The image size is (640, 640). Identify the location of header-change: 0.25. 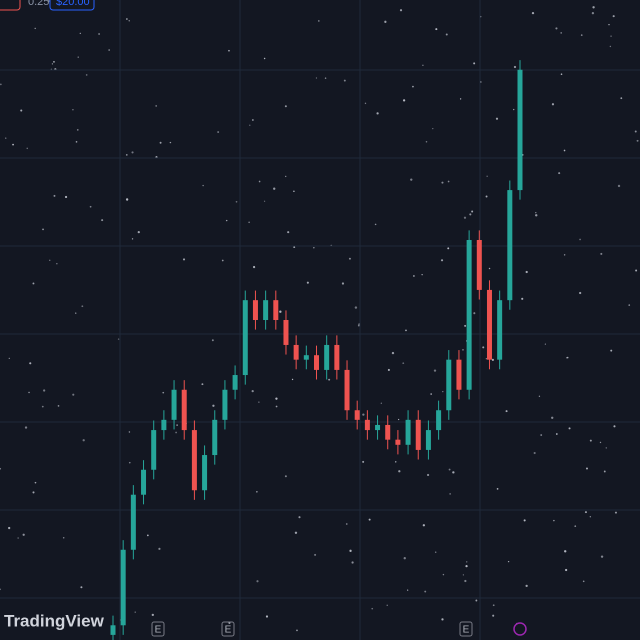
(38, 4).